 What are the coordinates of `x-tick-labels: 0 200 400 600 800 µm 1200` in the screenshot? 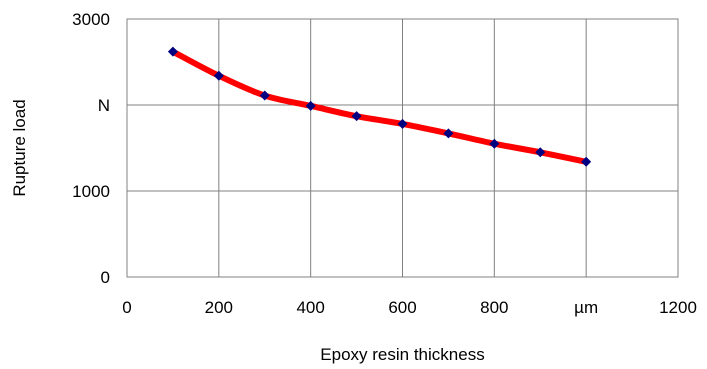 It's located at (409, 307).